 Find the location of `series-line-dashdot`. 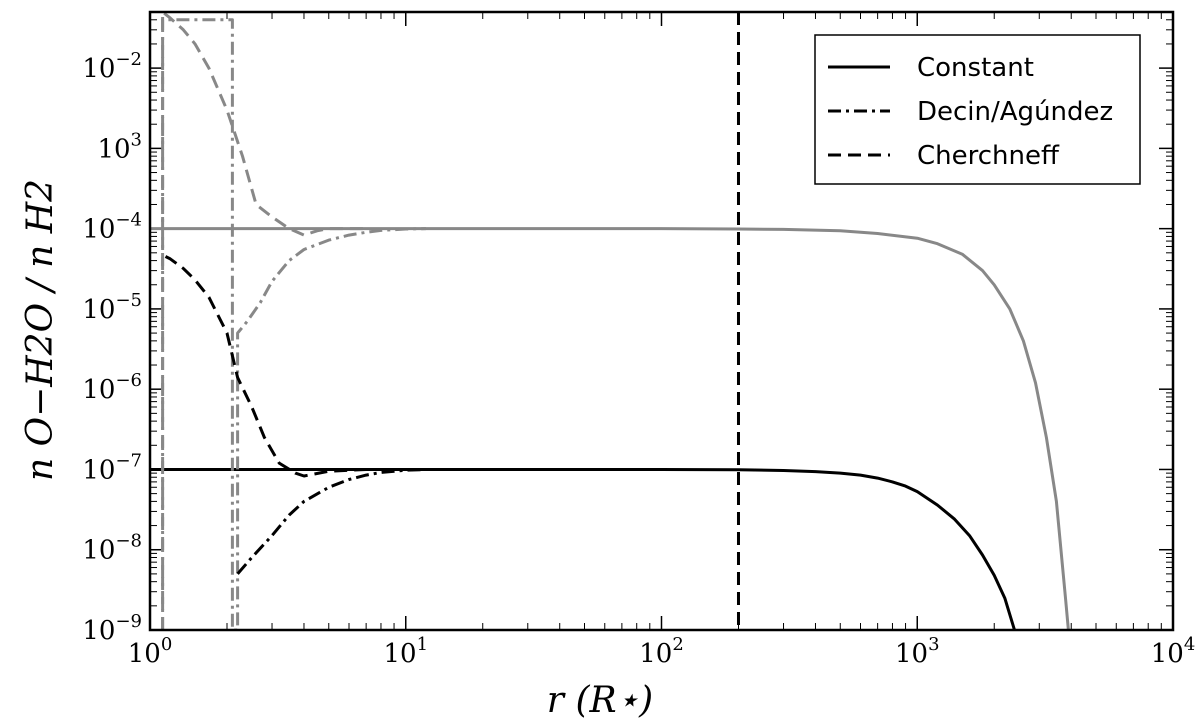

series-line-dashdot is located at coordinates (331, 521).